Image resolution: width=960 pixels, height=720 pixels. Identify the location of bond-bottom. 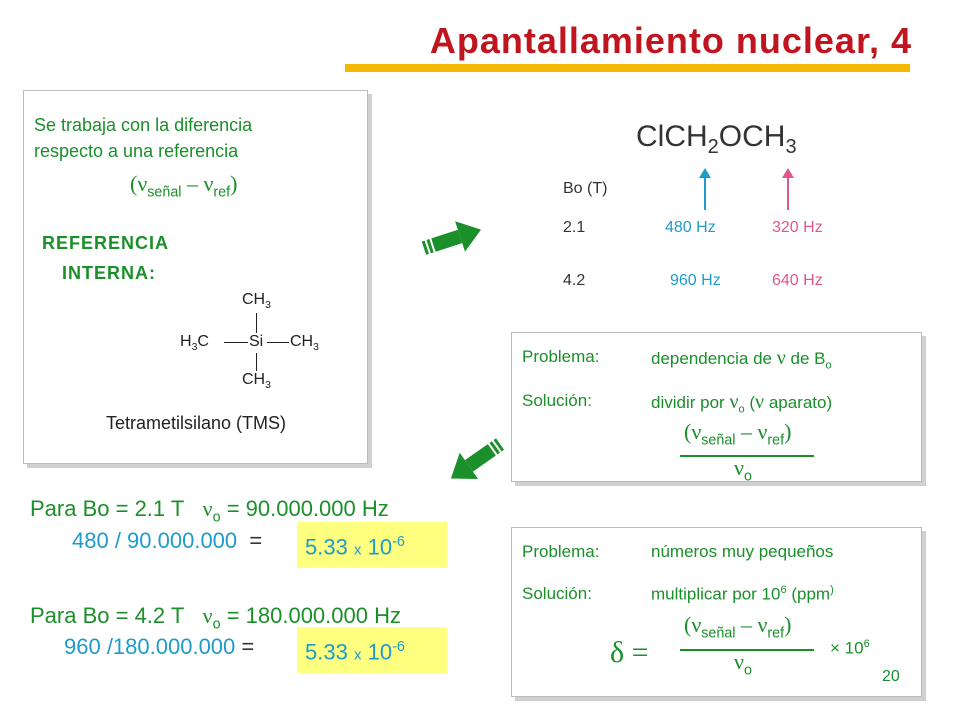
(256, 362).